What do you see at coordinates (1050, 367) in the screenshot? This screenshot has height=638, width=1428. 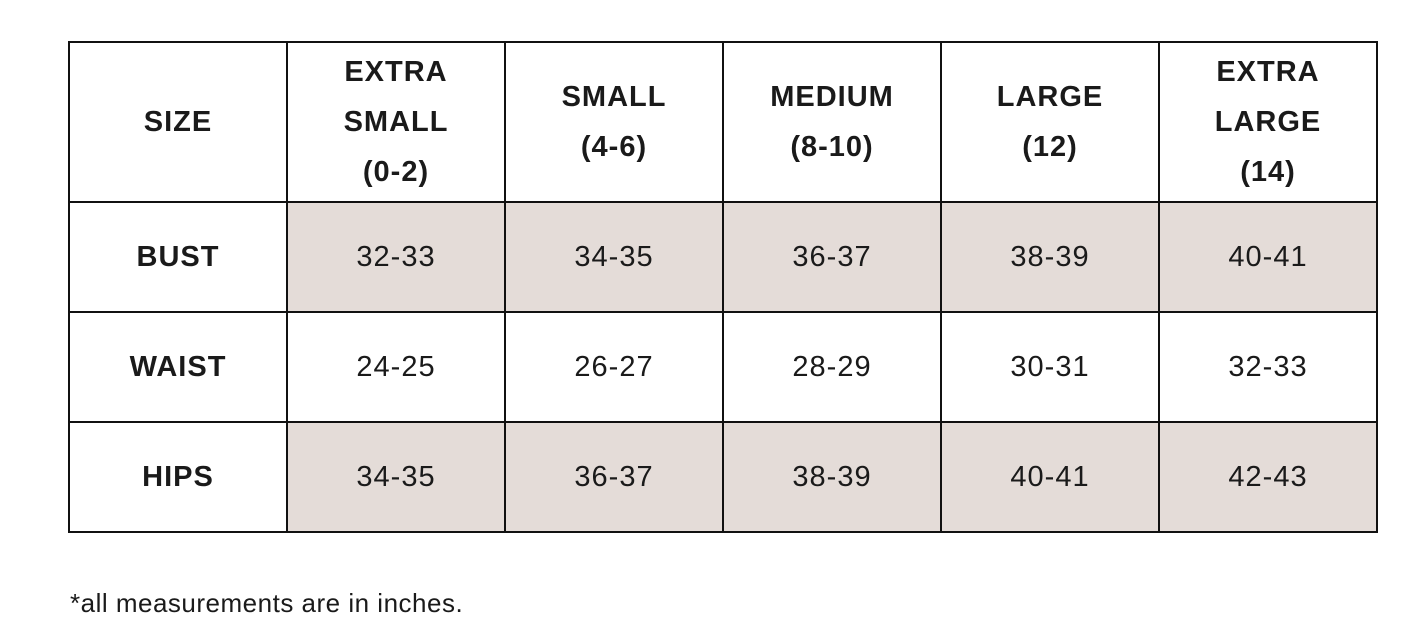 I see `table-cell: 30-31` at bounding box center [1050, 367].